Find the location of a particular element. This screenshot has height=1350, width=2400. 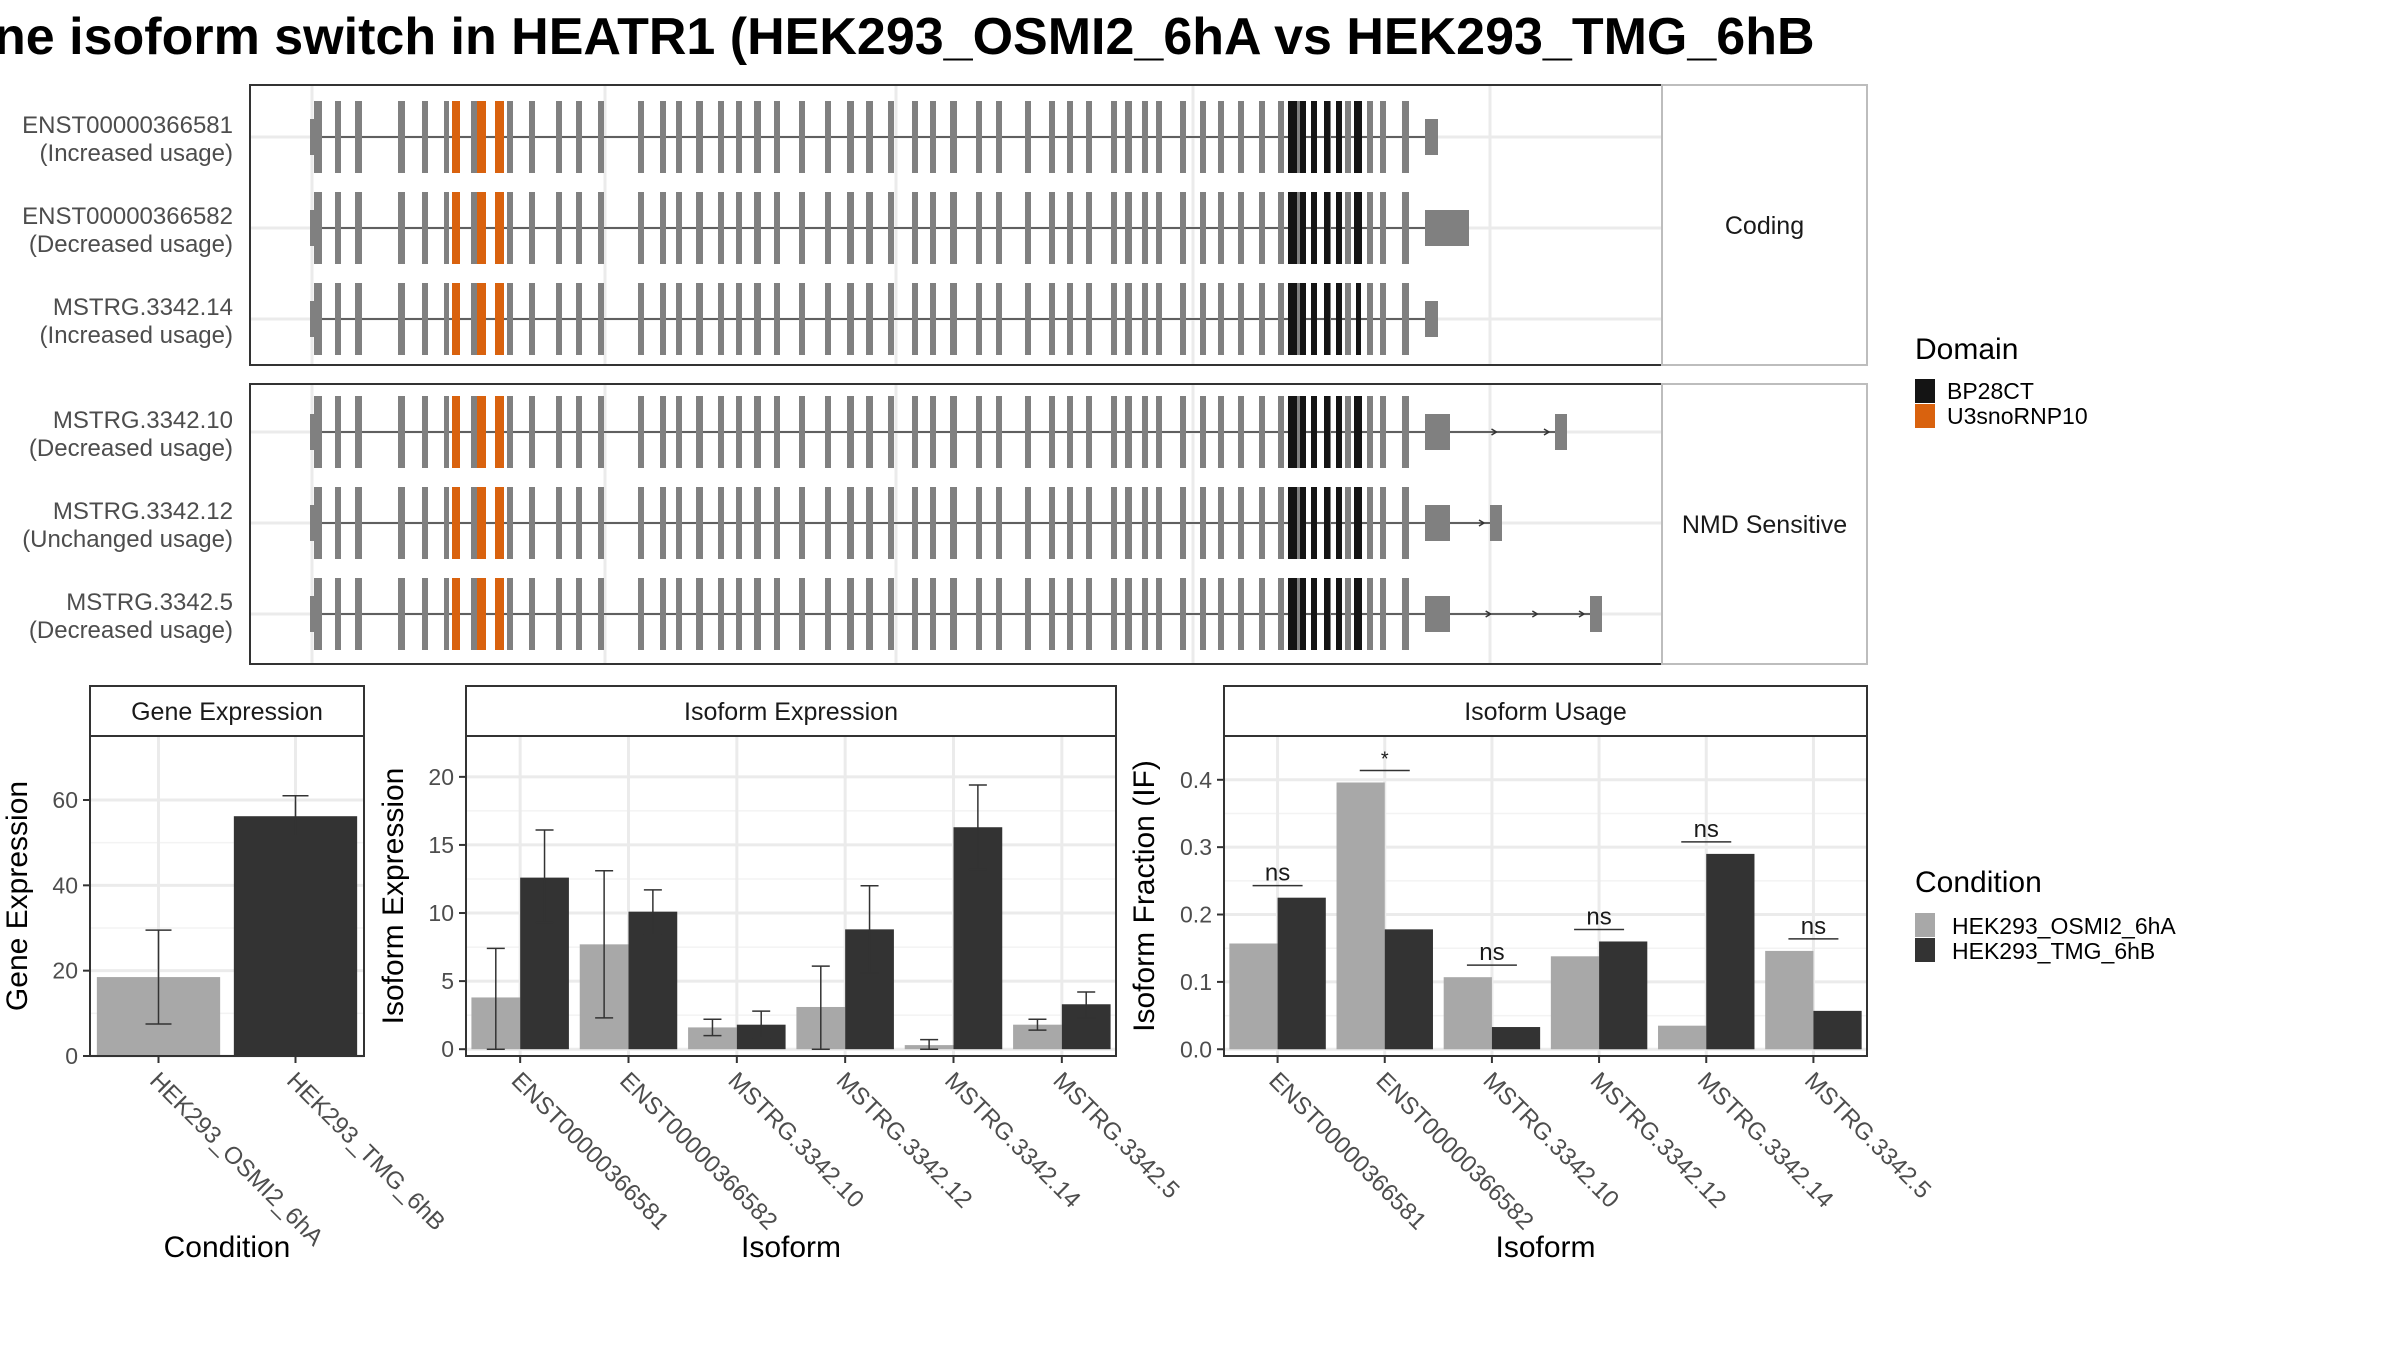

y-tick-label: 5 is located at coordinates (447, 981).